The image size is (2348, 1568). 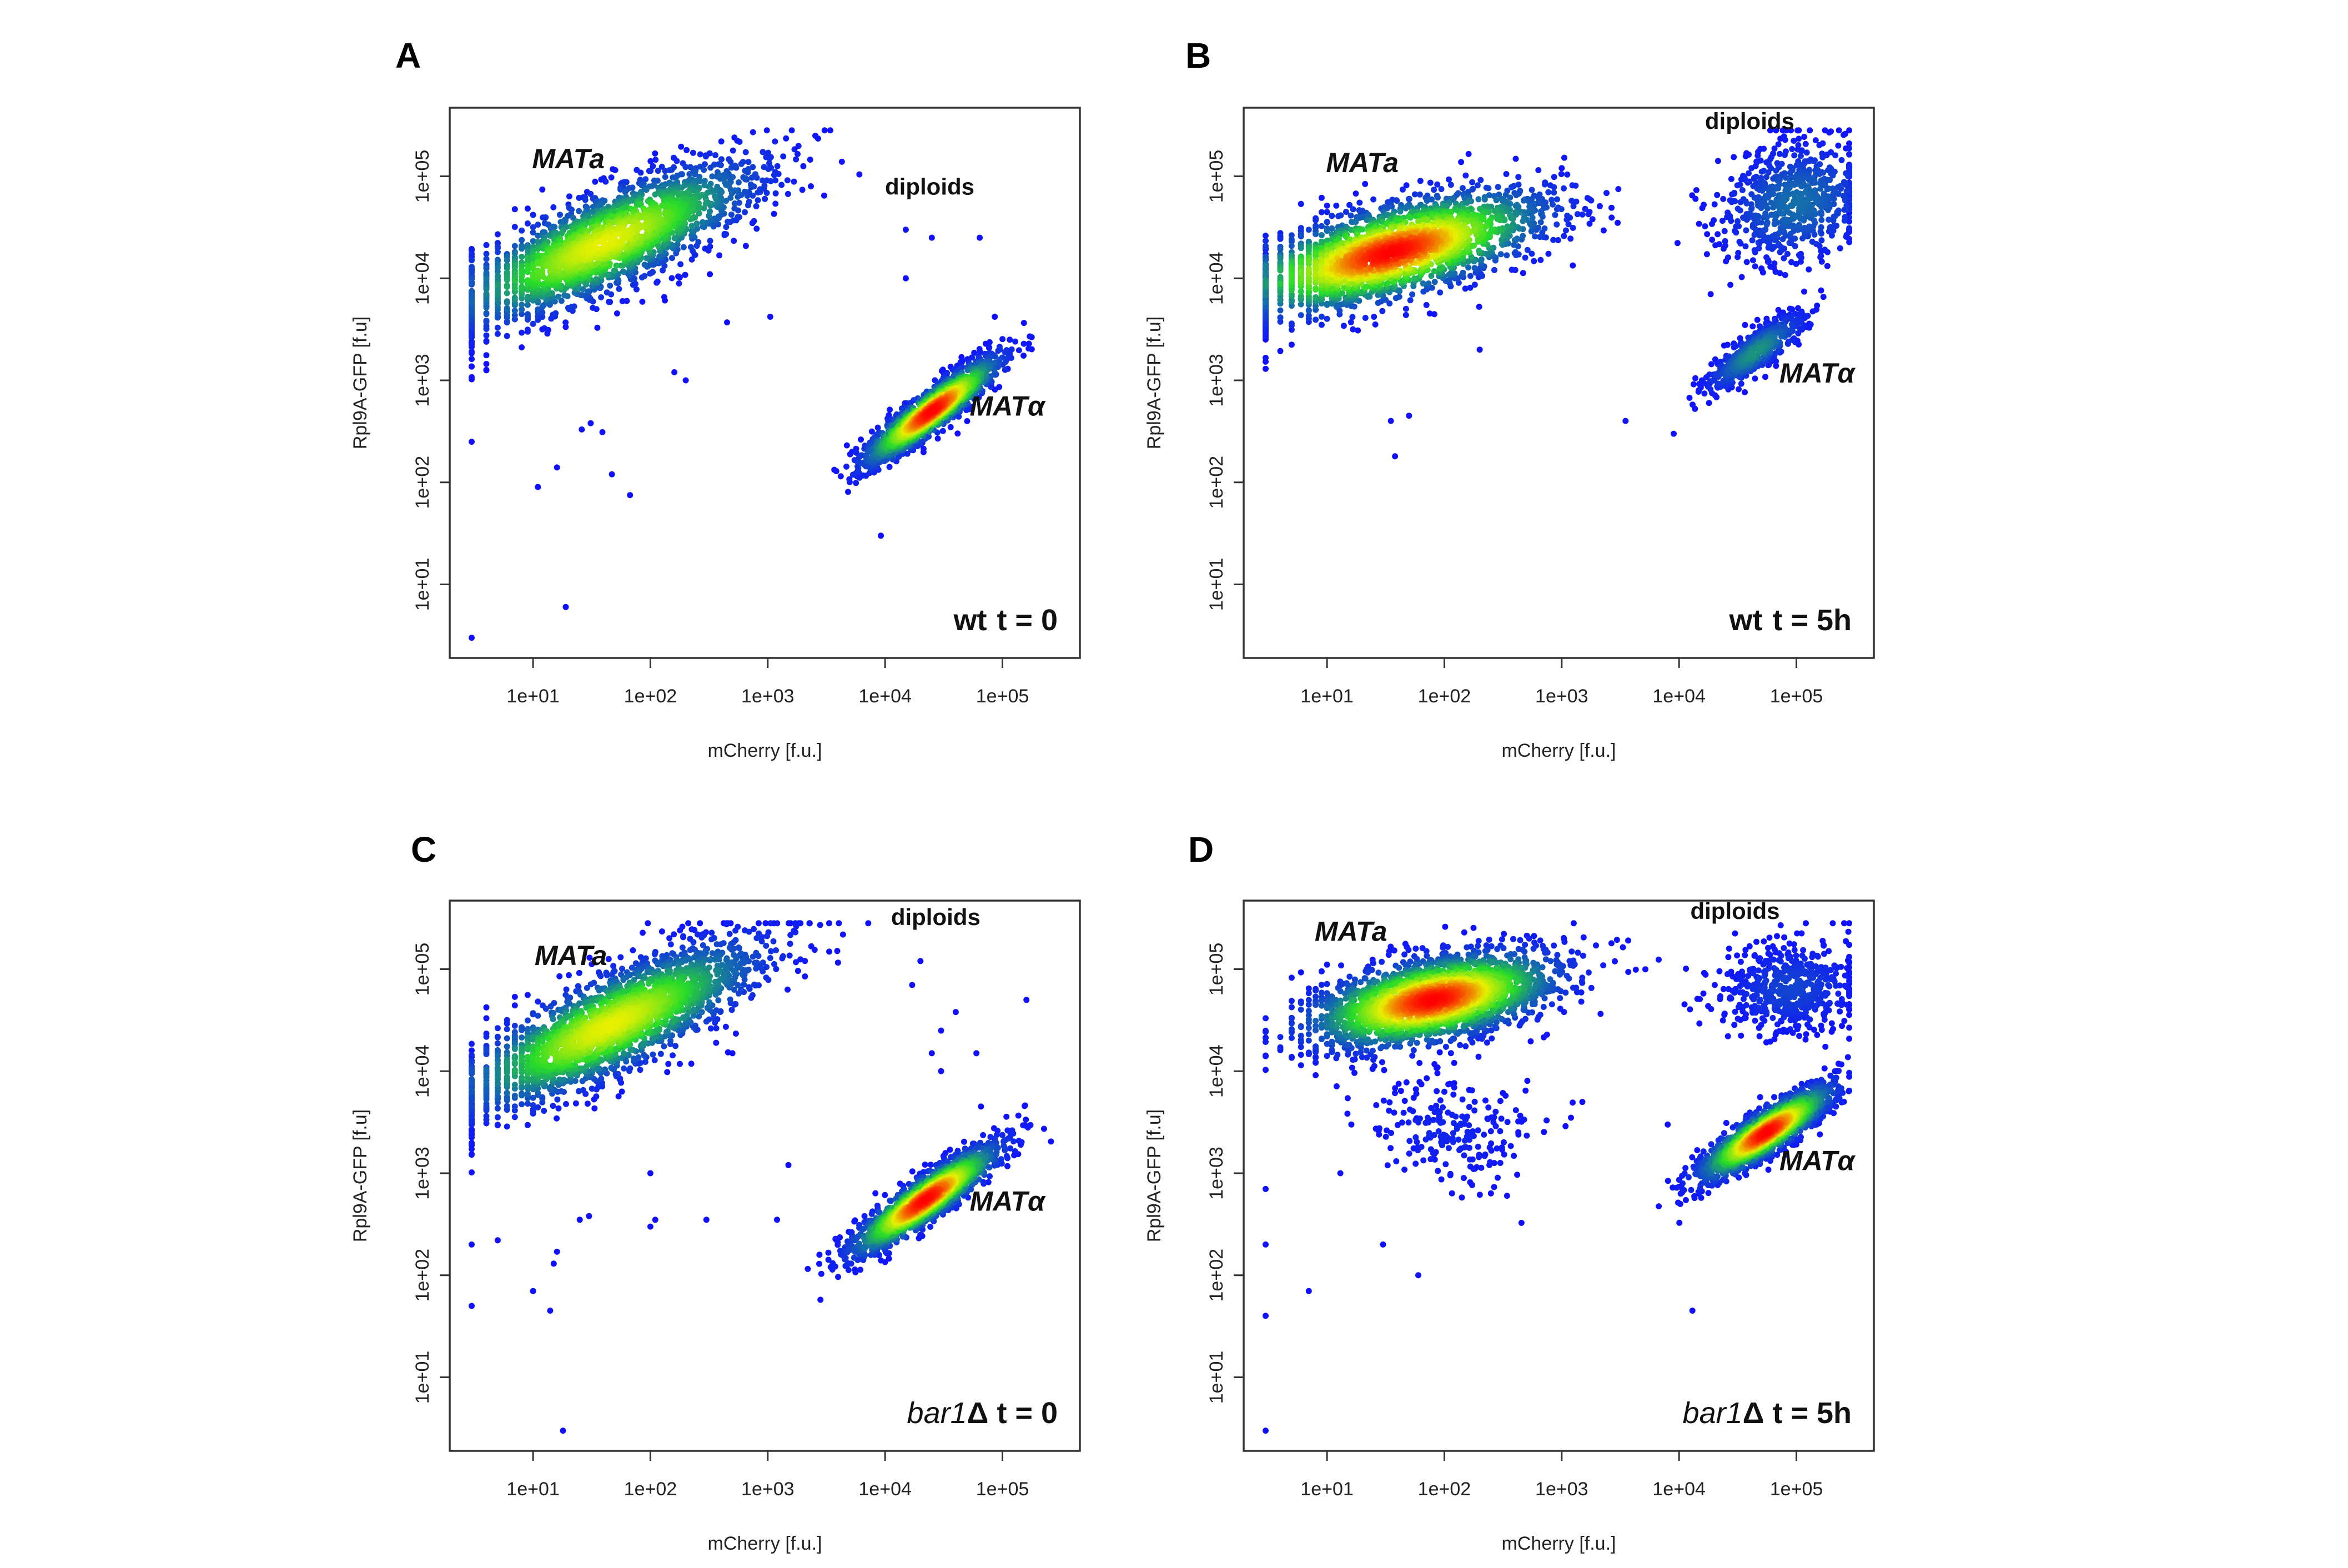 I want to click on y-tick-label: 1e+04, so click(x=423, y=278).